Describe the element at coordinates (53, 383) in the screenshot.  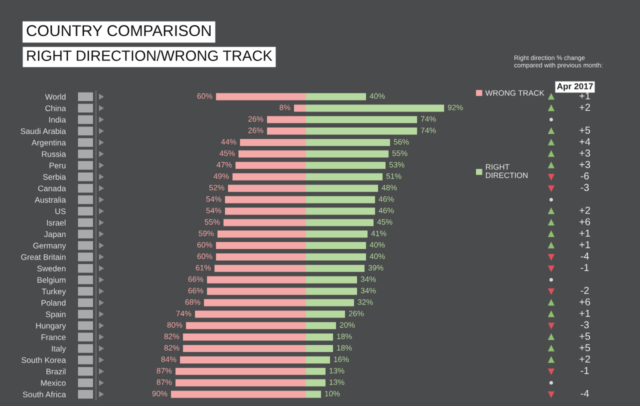
I see `y-tick-label: Mexico` at that location.